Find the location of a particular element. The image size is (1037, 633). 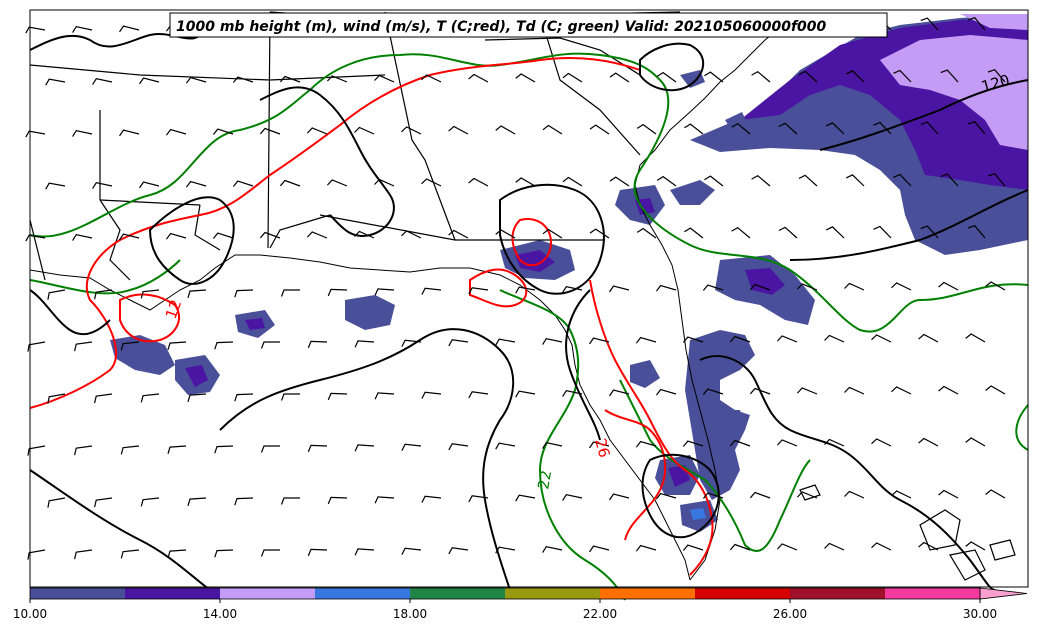

shading-fl-north-inner is located at coordinates (765, 281).